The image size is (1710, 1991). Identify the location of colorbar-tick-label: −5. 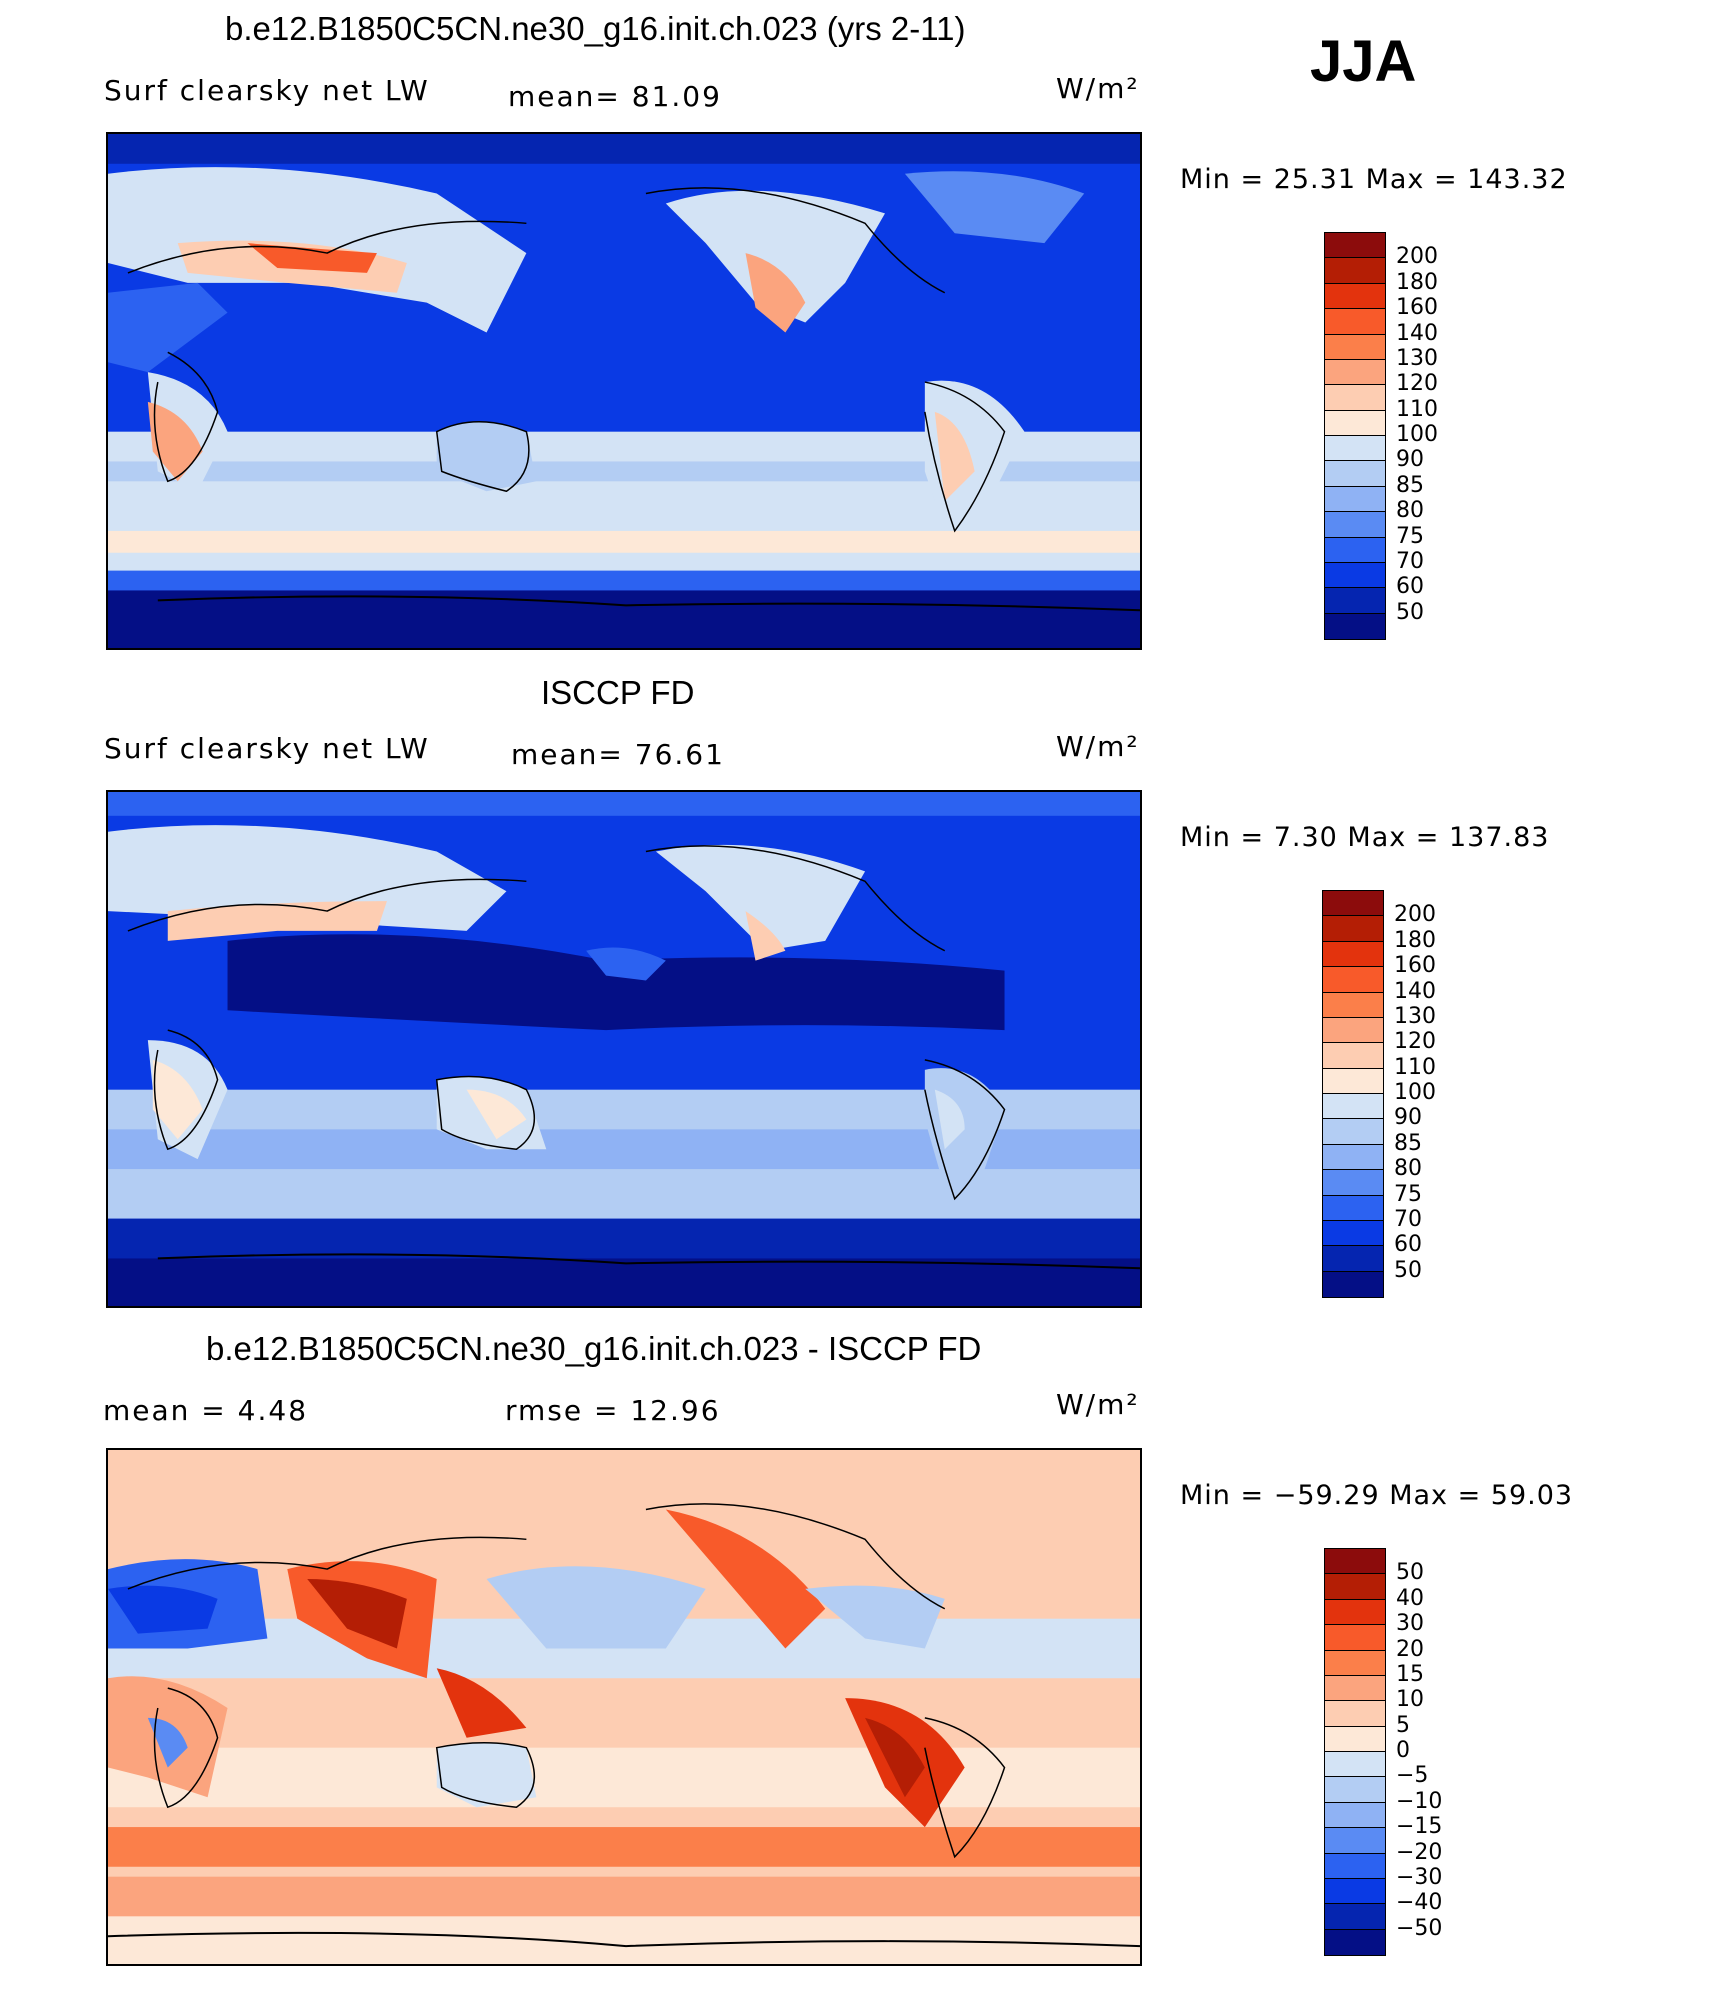
(1412, 1776).